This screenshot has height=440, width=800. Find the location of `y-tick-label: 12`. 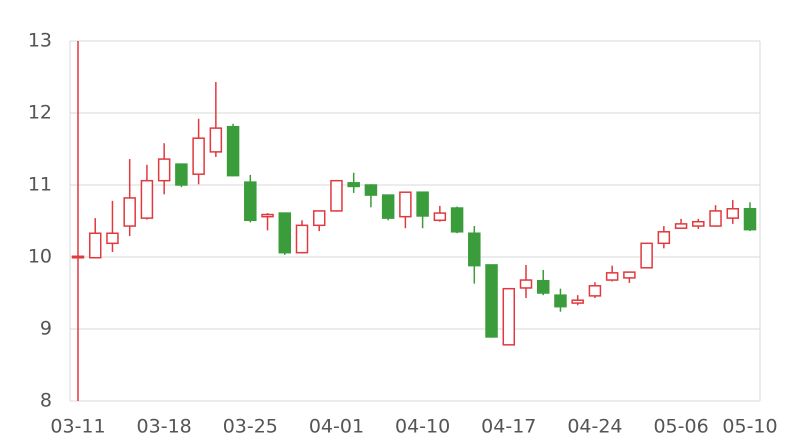

y-tick-label: 12 is located at coordinates (40, 113).